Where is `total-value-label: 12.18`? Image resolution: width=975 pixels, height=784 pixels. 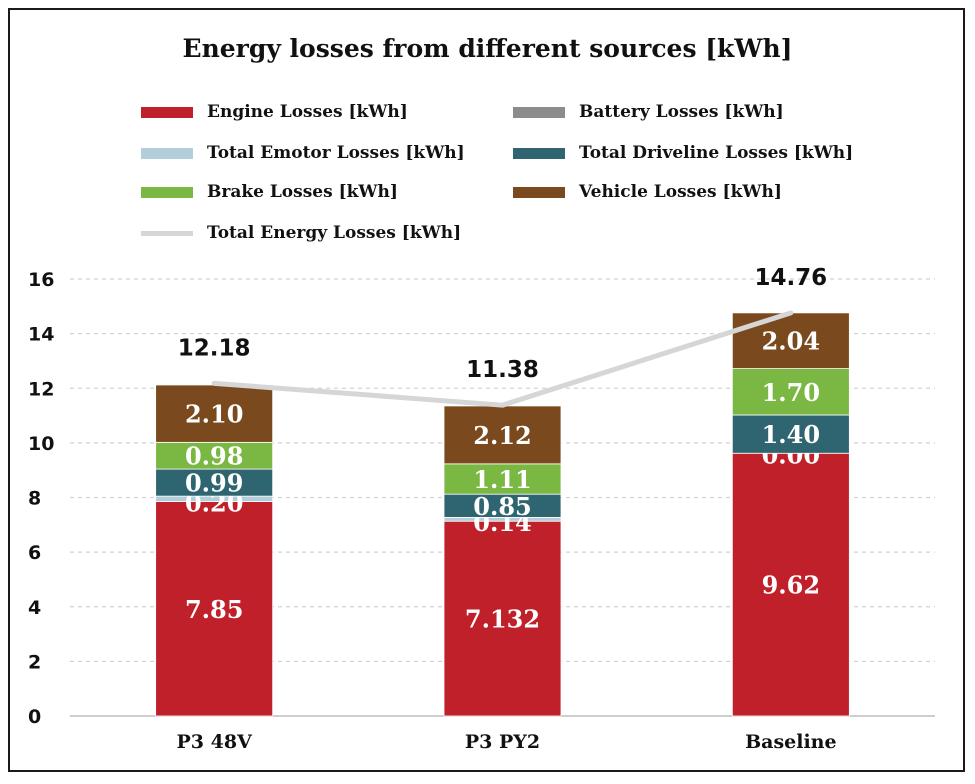
total-value-label: 12.18 is located at coordinates (214, 348).